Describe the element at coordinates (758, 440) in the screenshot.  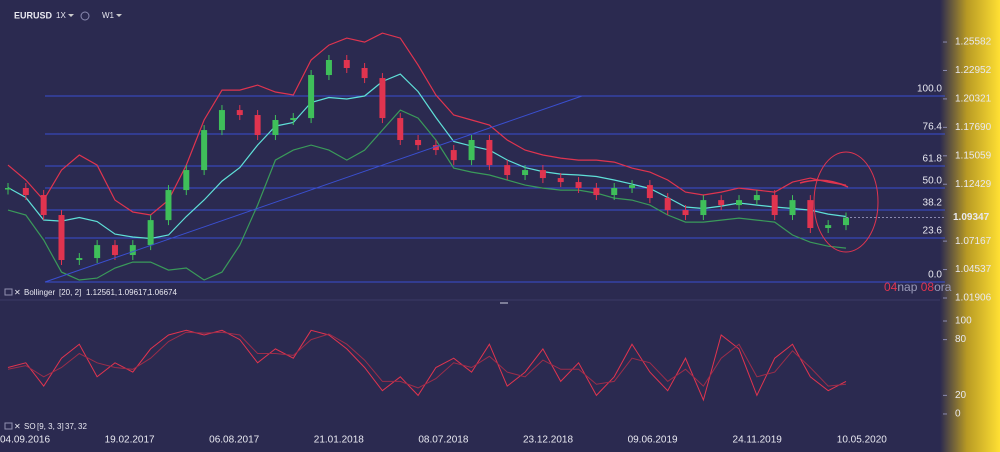
I see `x-tick-label: 24.11.2019` at that location.